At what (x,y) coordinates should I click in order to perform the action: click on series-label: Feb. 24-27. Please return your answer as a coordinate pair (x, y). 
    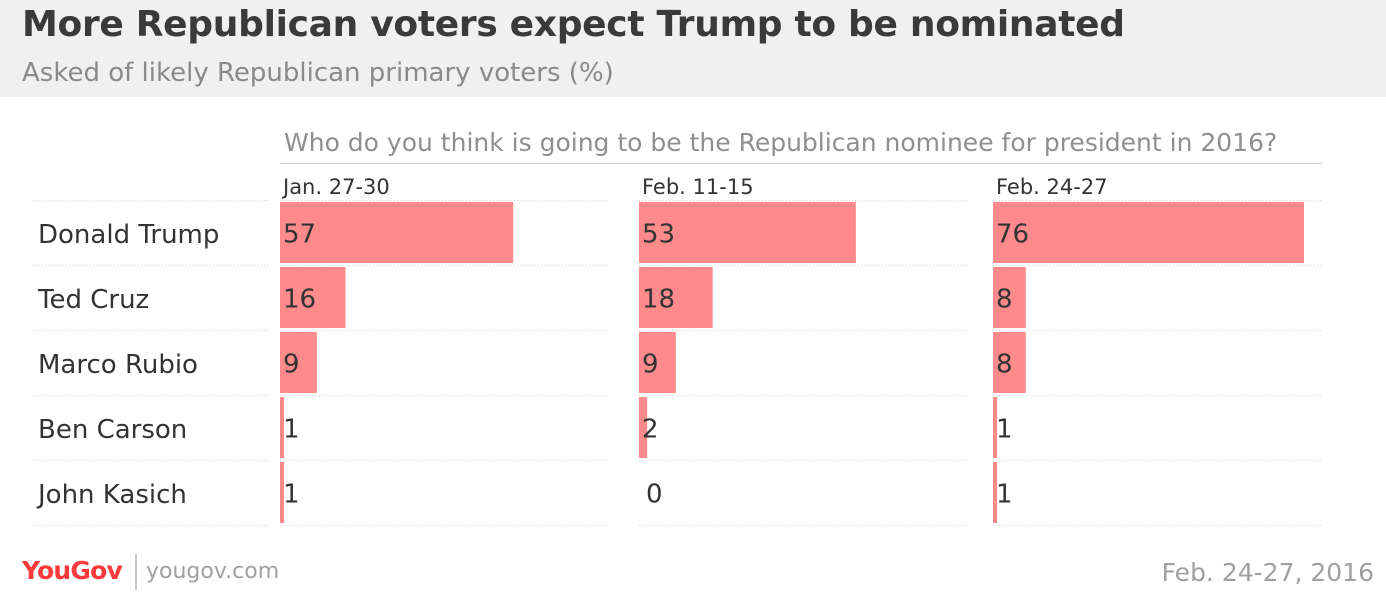
    Looking at the image, I should click on (1052, 187).